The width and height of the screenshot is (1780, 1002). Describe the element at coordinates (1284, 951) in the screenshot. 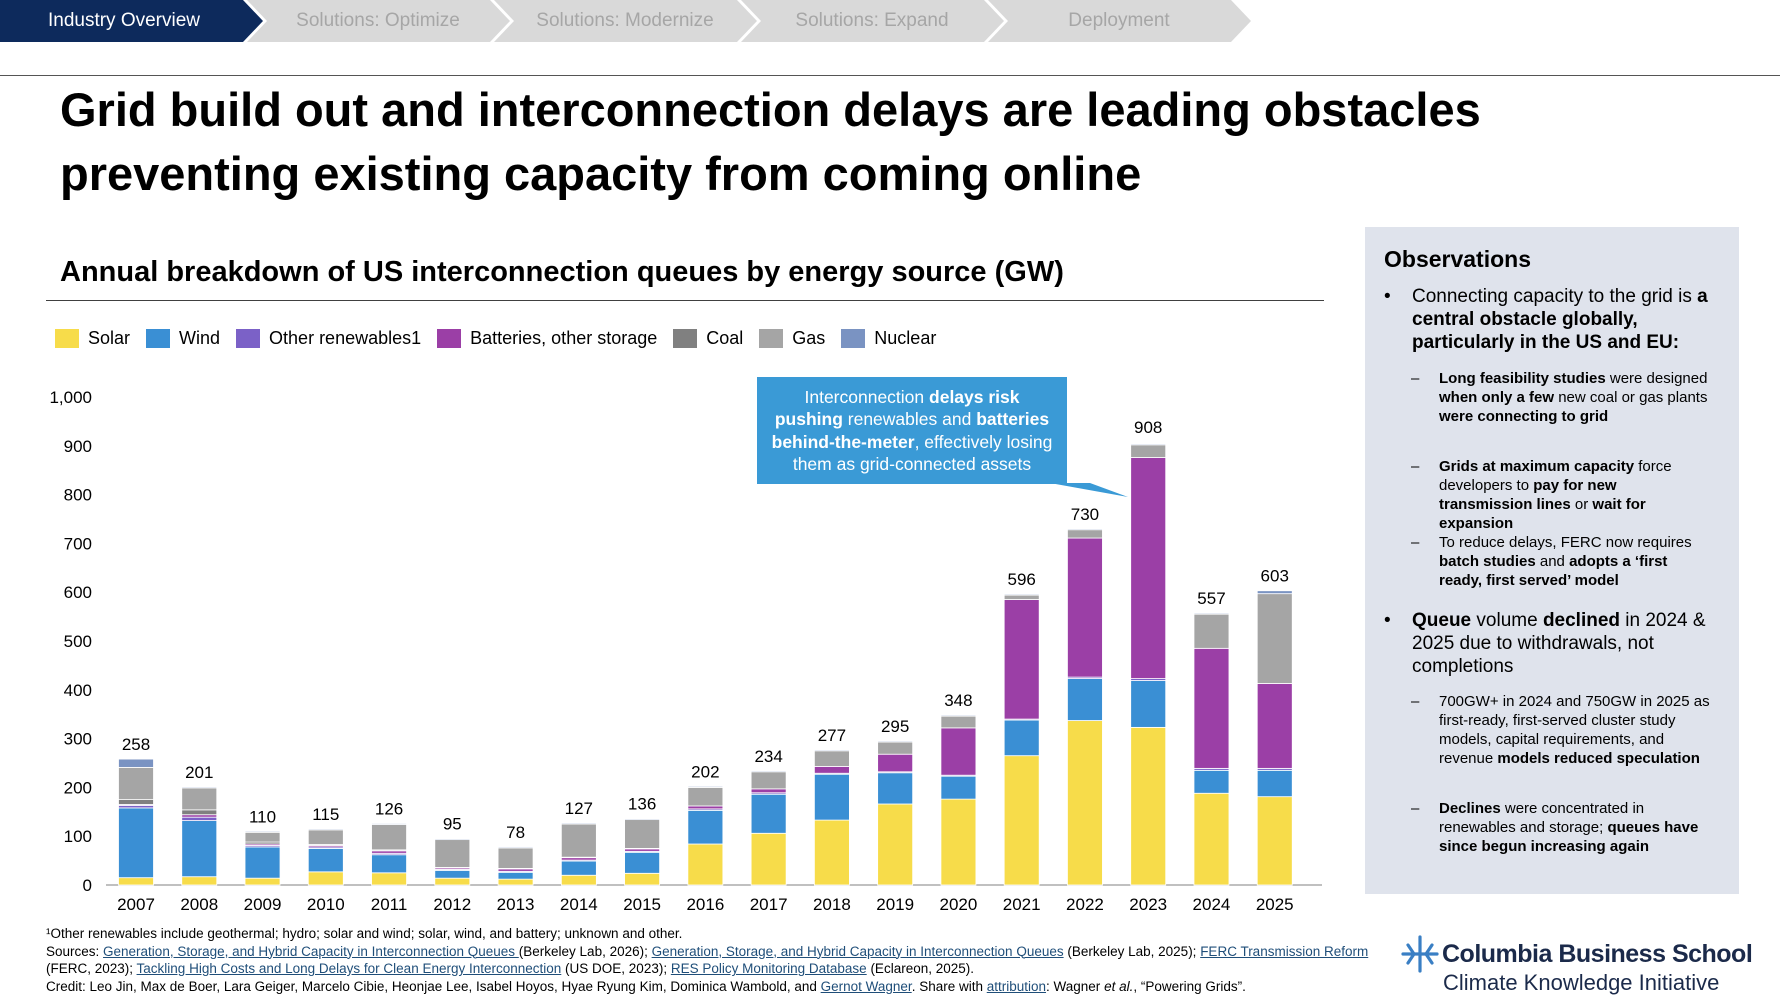

I see `source-link: FERC Transmission Reform` at that location.